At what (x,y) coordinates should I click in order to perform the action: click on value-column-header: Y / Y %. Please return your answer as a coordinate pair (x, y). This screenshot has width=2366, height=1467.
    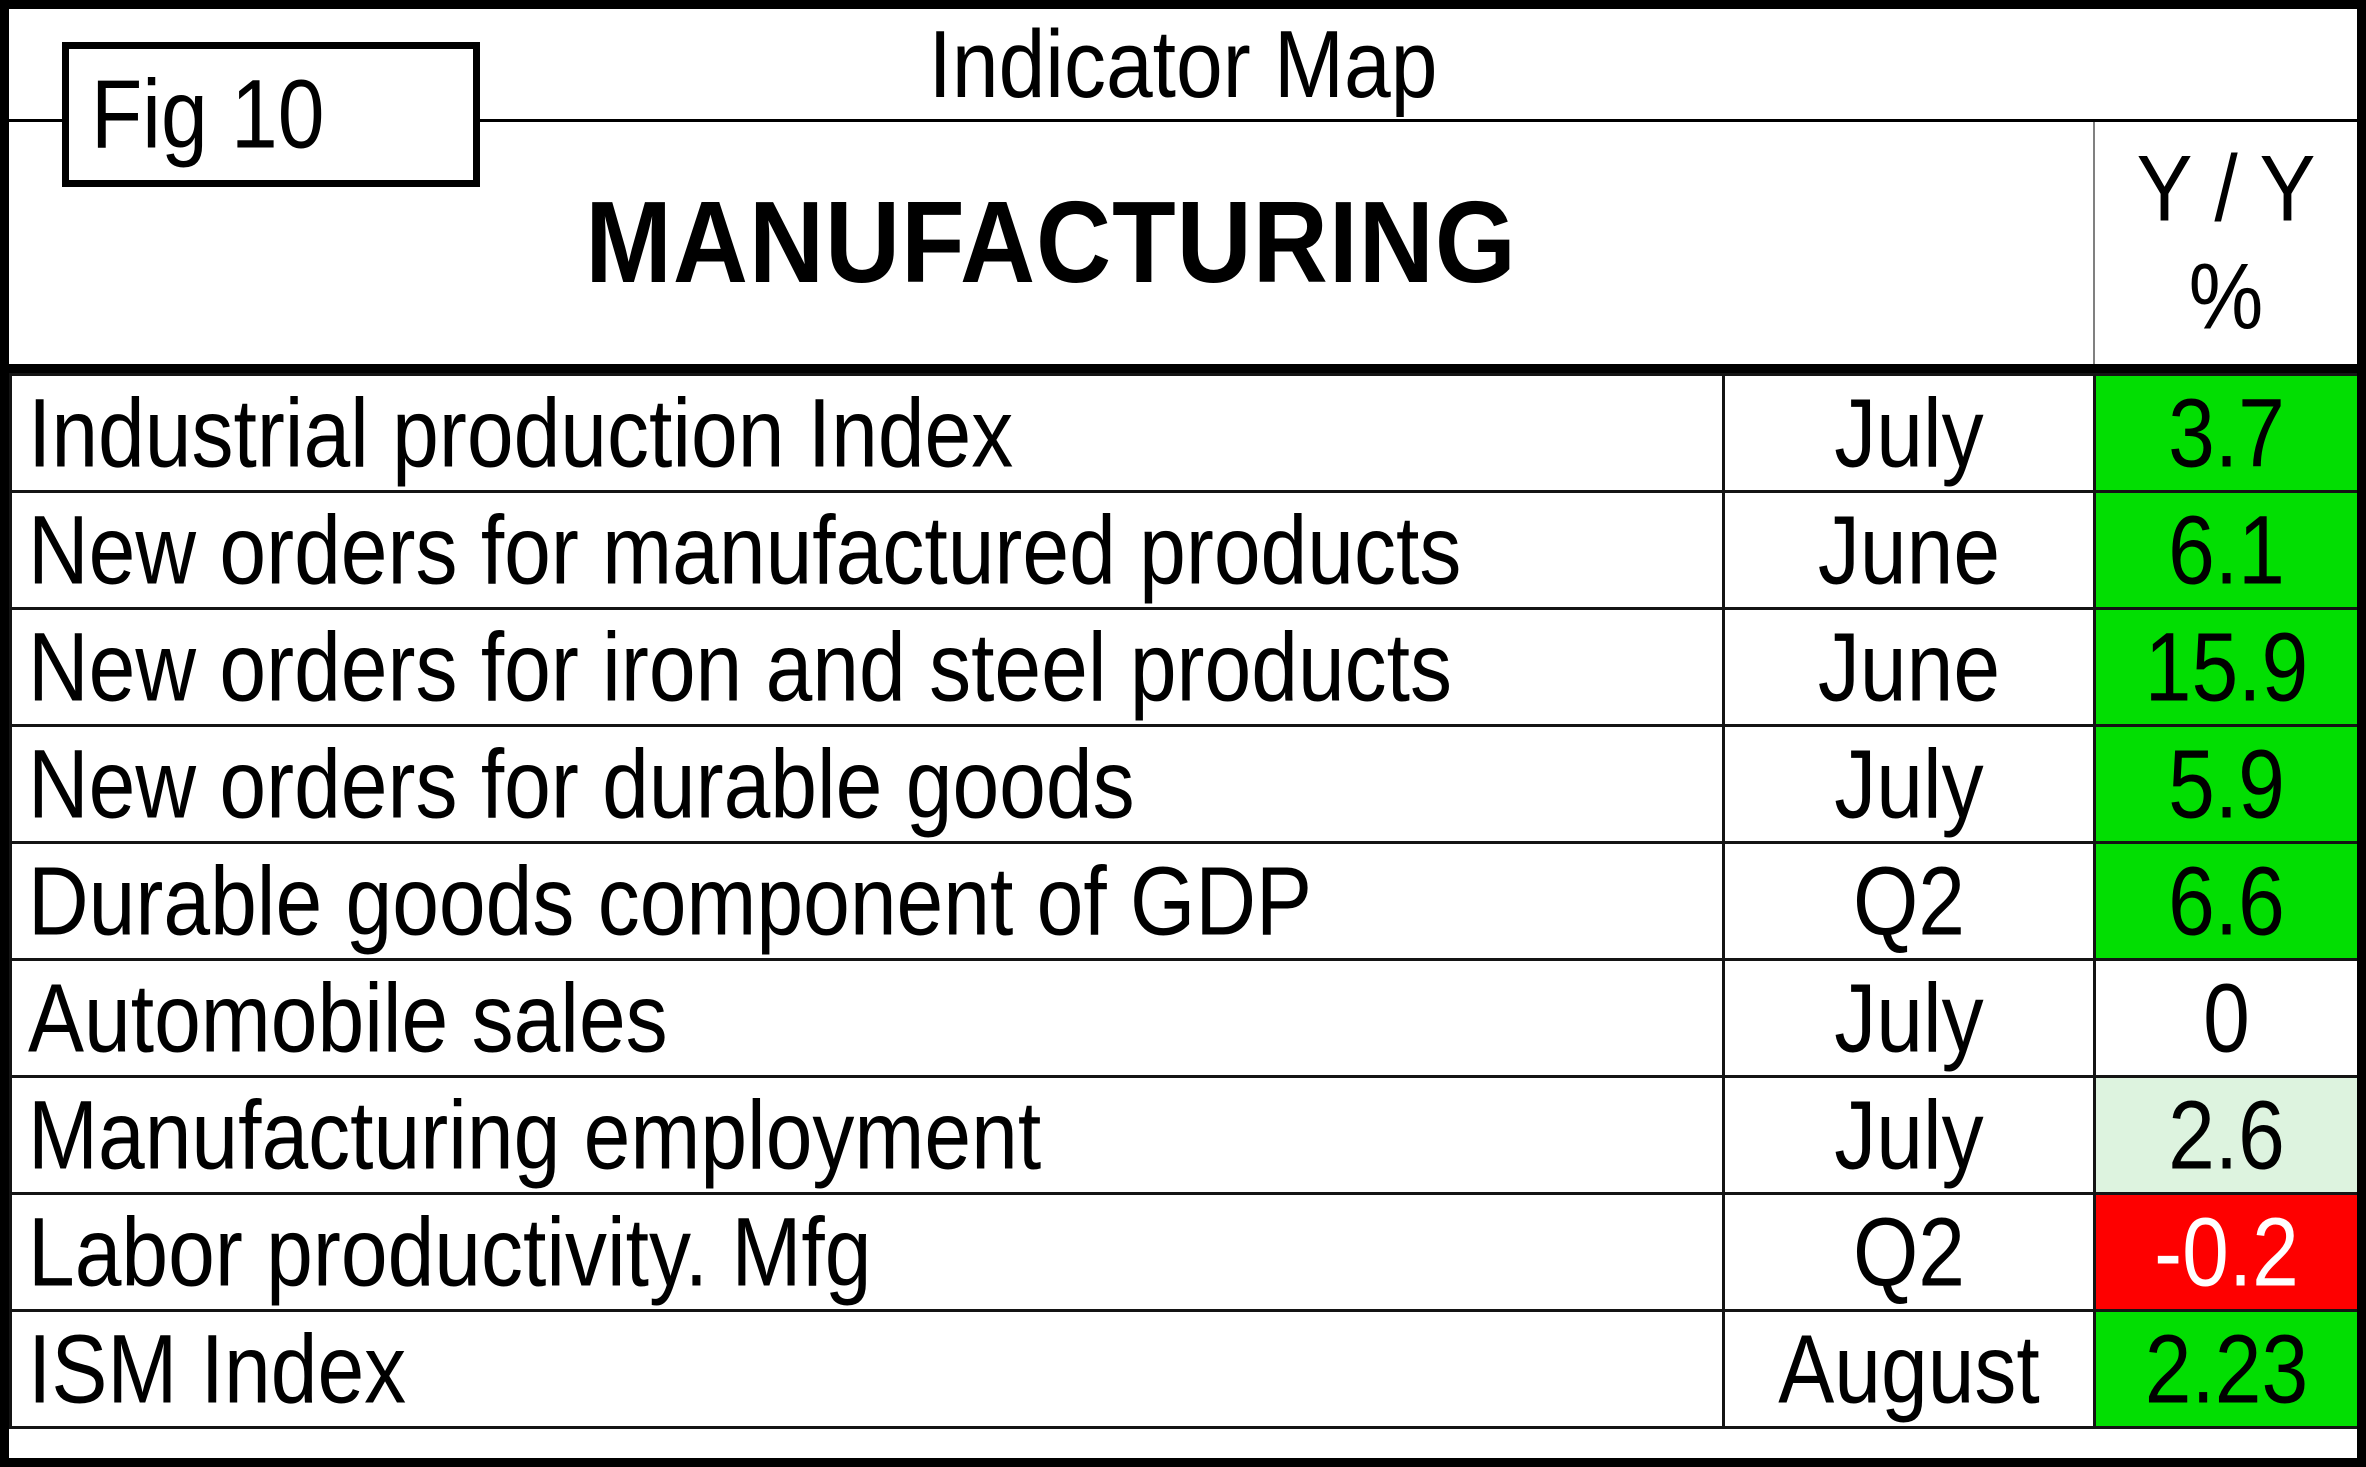
    Looking at the image, I should click on (2225, 243).